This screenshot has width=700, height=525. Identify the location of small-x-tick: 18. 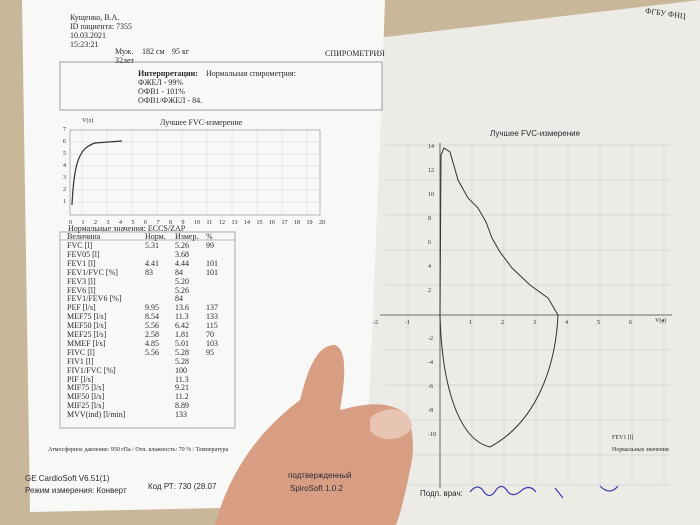
(297, 223).